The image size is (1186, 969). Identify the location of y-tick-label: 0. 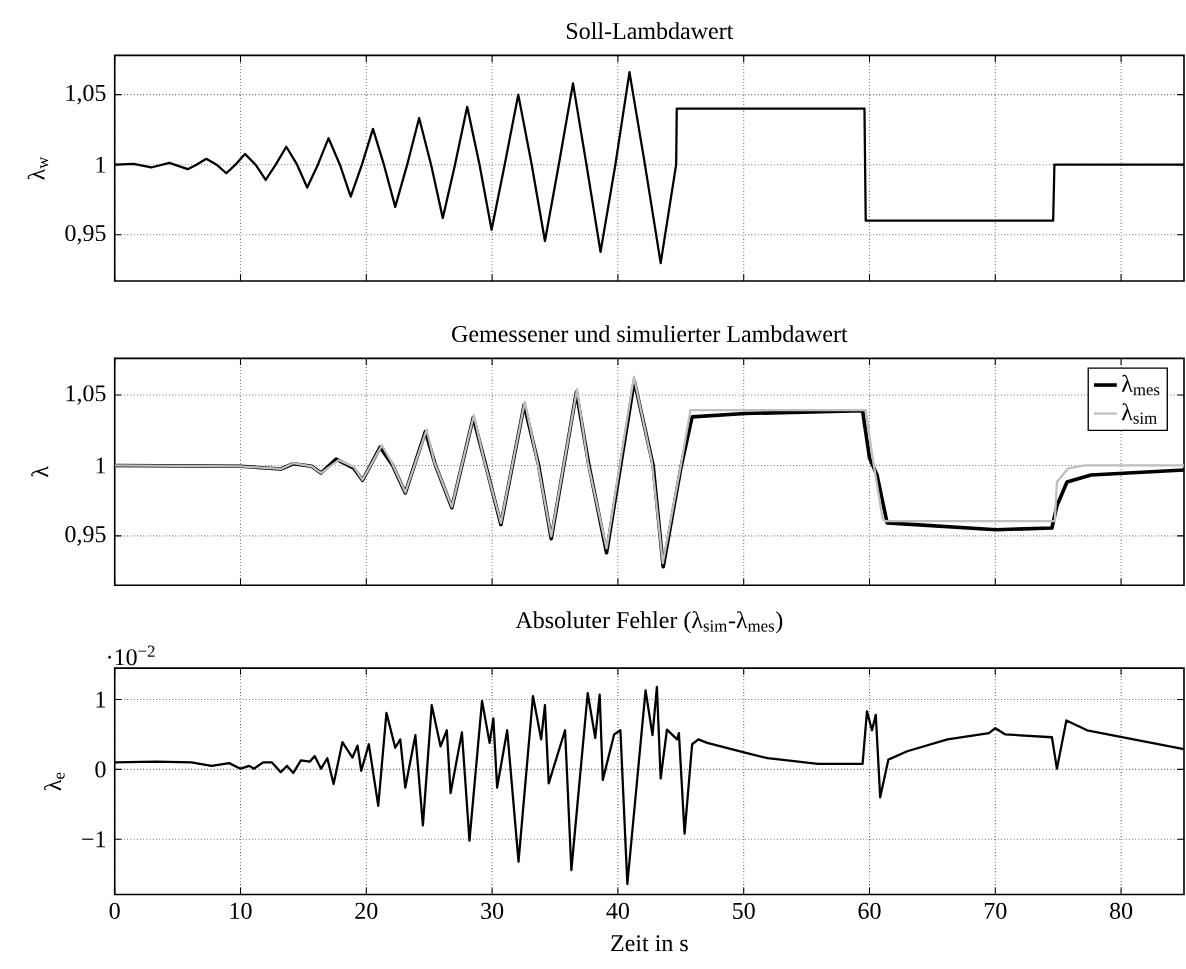
(100, 769).